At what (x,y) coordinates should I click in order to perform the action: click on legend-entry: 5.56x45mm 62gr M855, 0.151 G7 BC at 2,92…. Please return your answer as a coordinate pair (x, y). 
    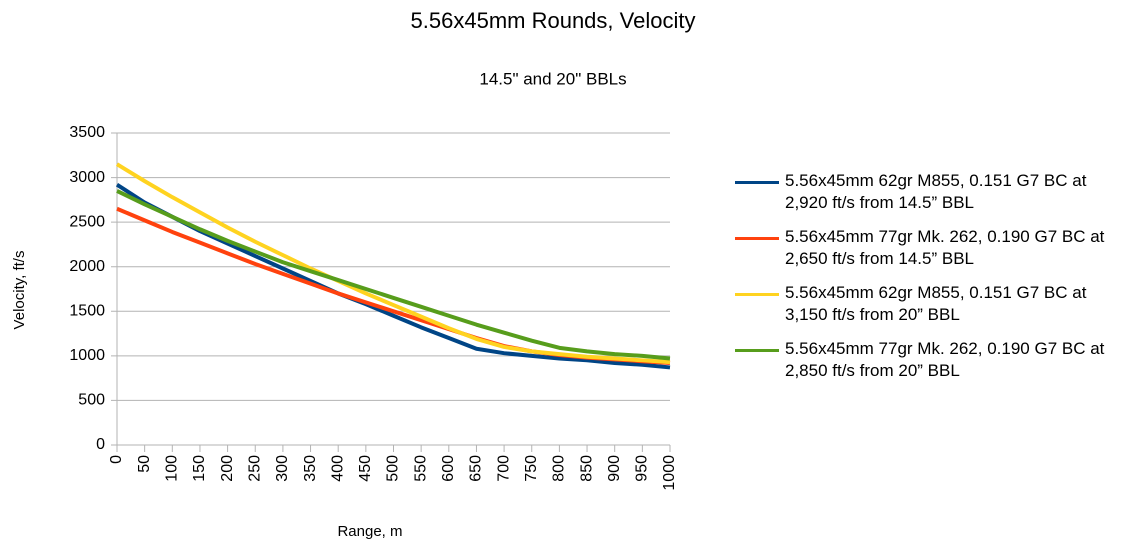
    Looking at the image, I should click on (925, 192).